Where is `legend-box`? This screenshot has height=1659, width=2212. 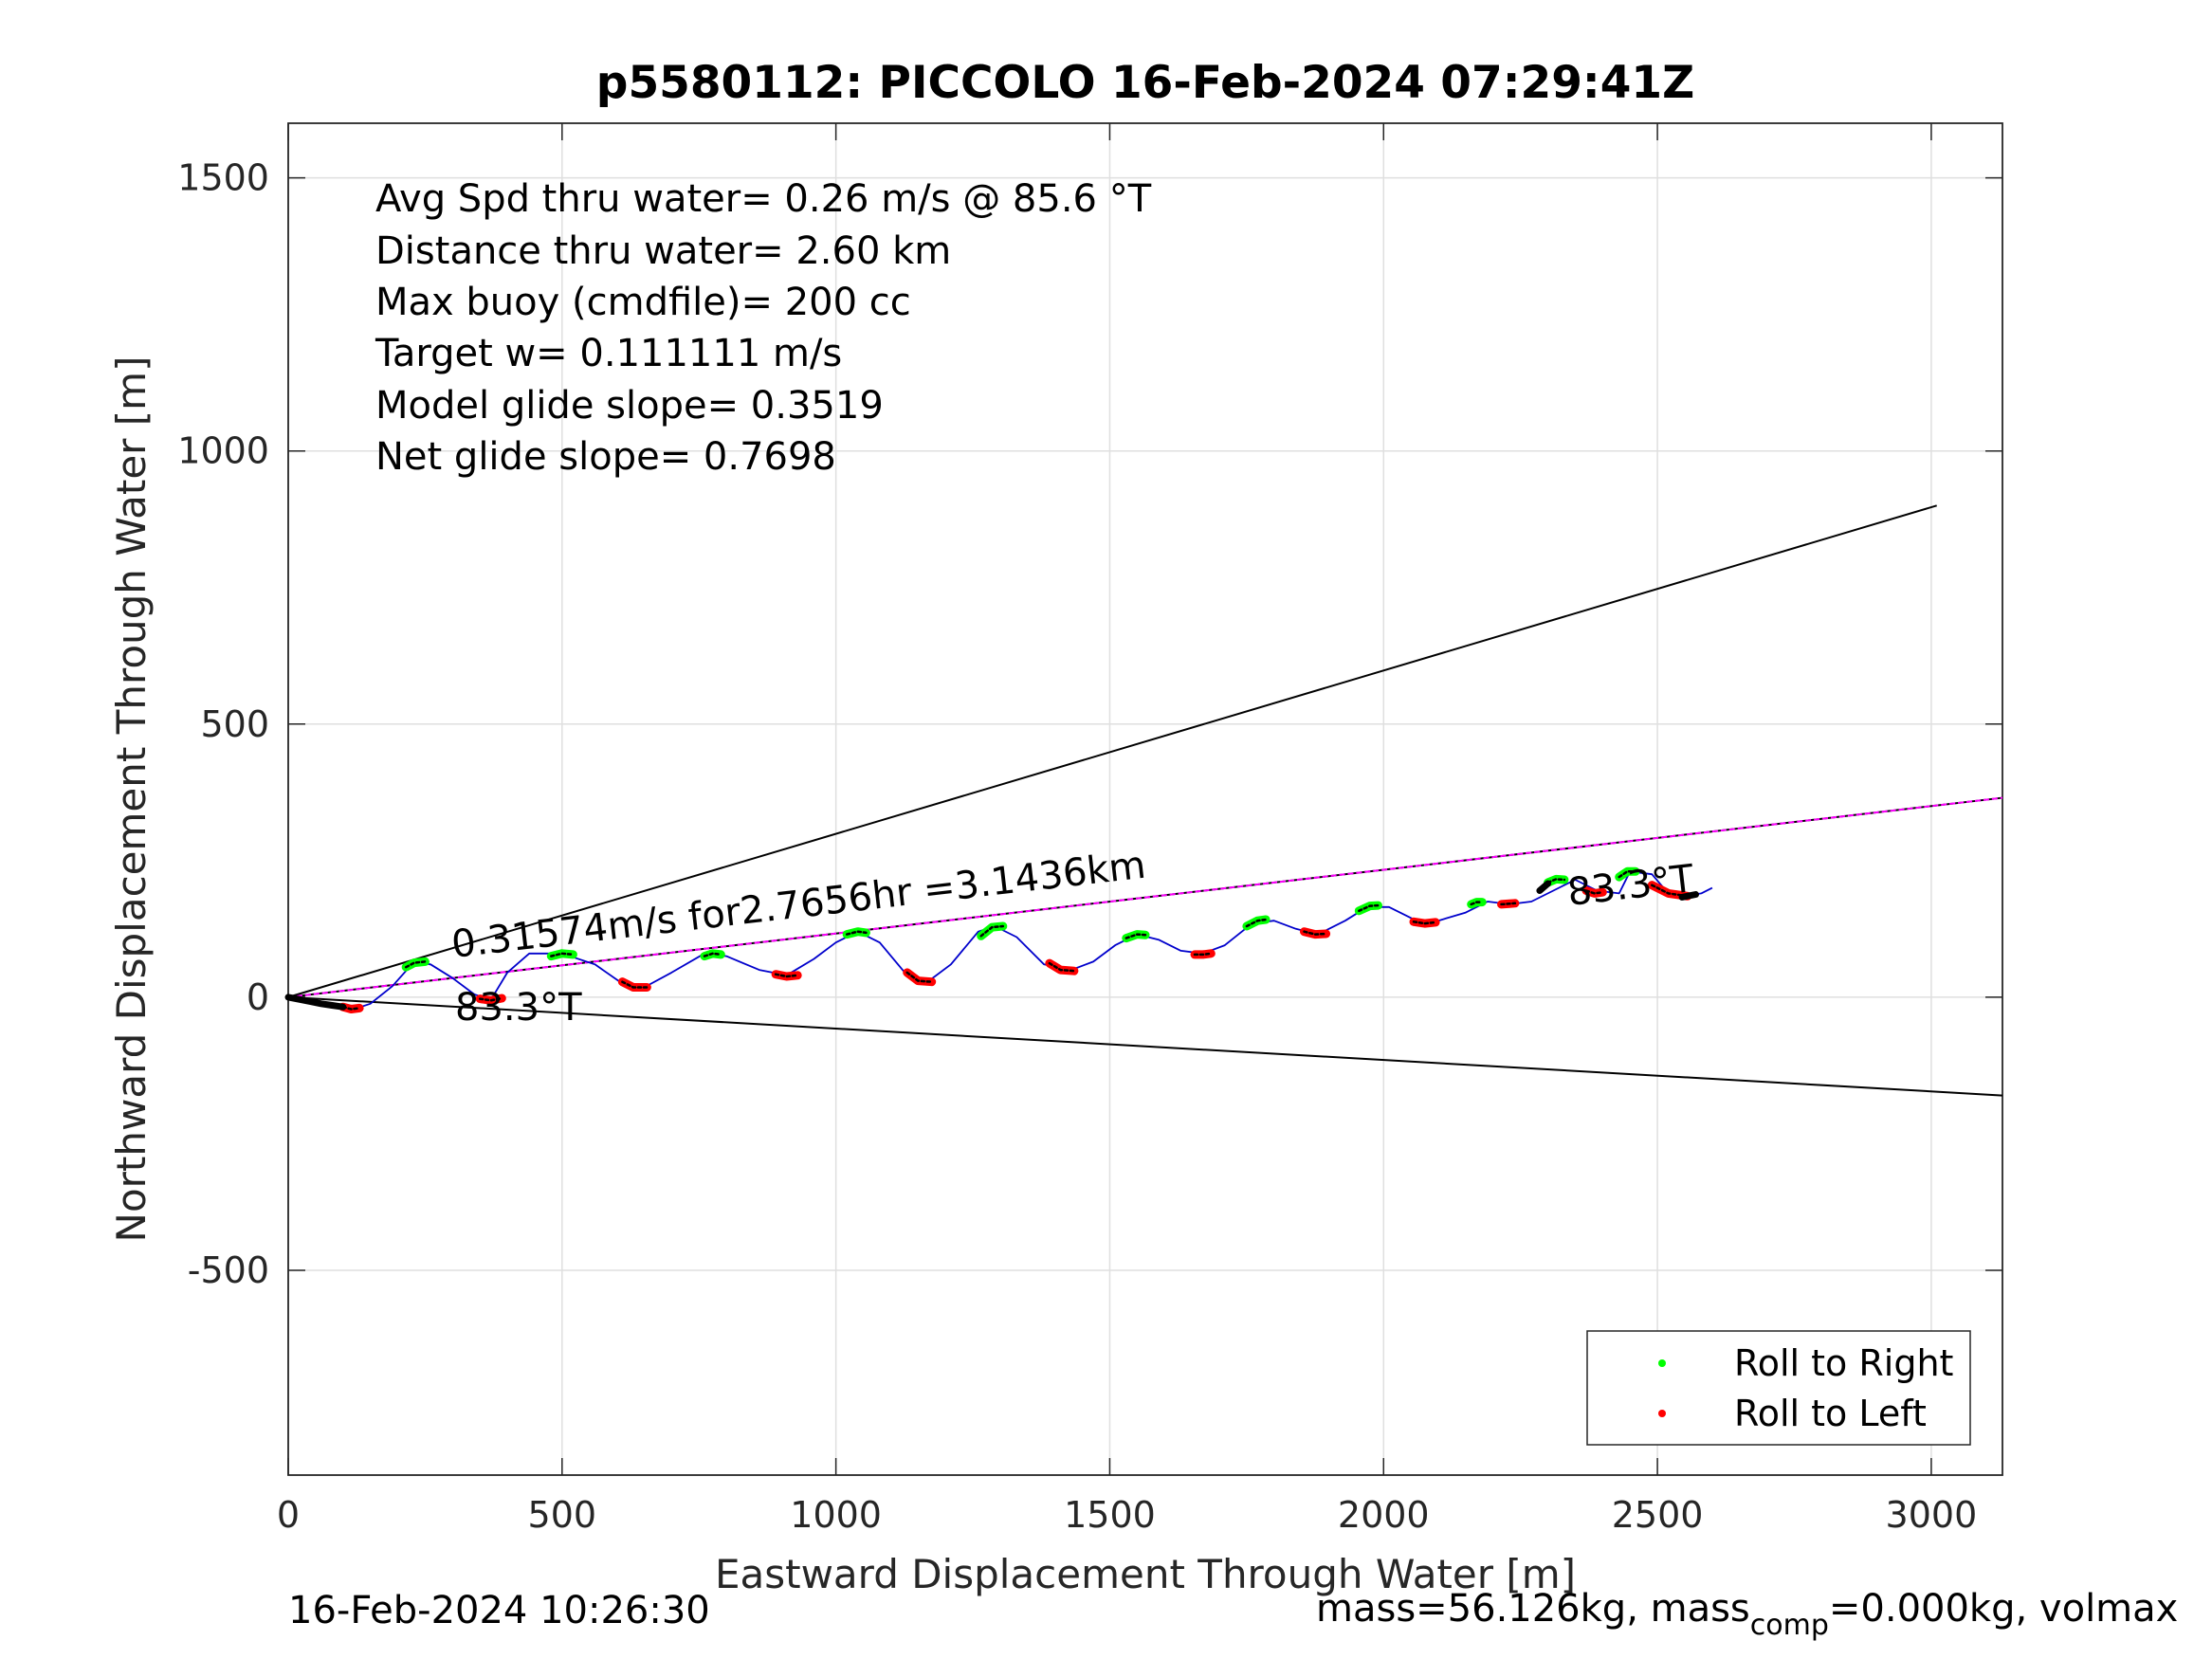
legend-box is located at coordinates (1778, 1388).